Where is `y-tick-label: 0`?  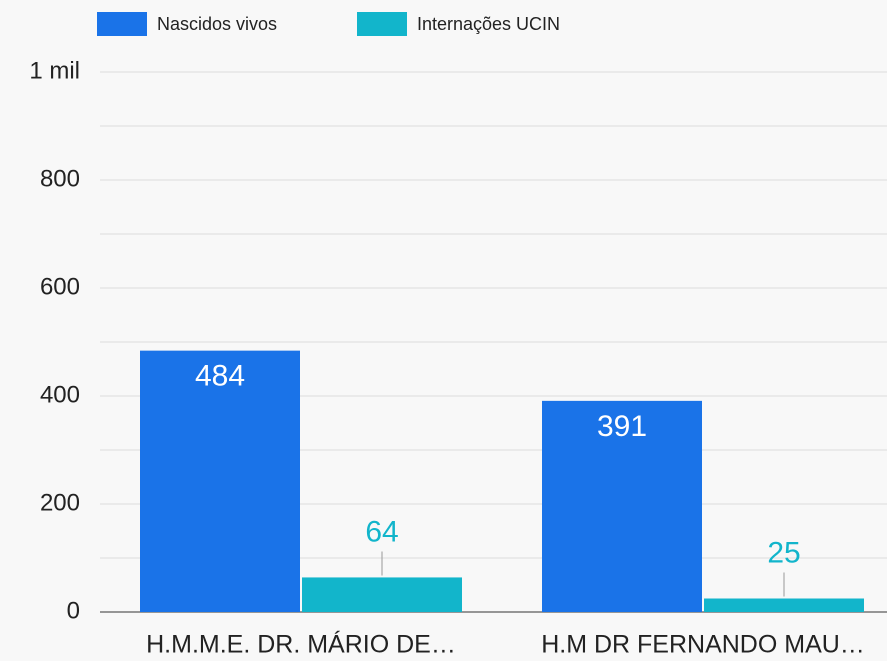
y-tick-label: 0 is located at coordinates (73, 610).